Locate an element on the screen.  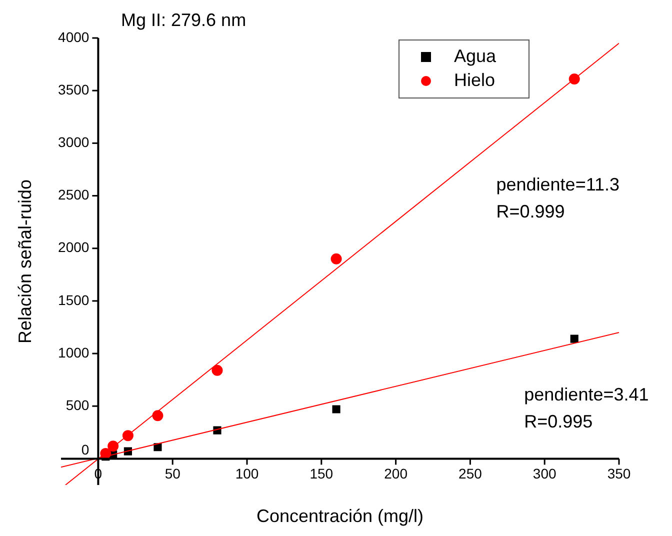
y-tick-label: 1000 is located at coordinates (74, 352).